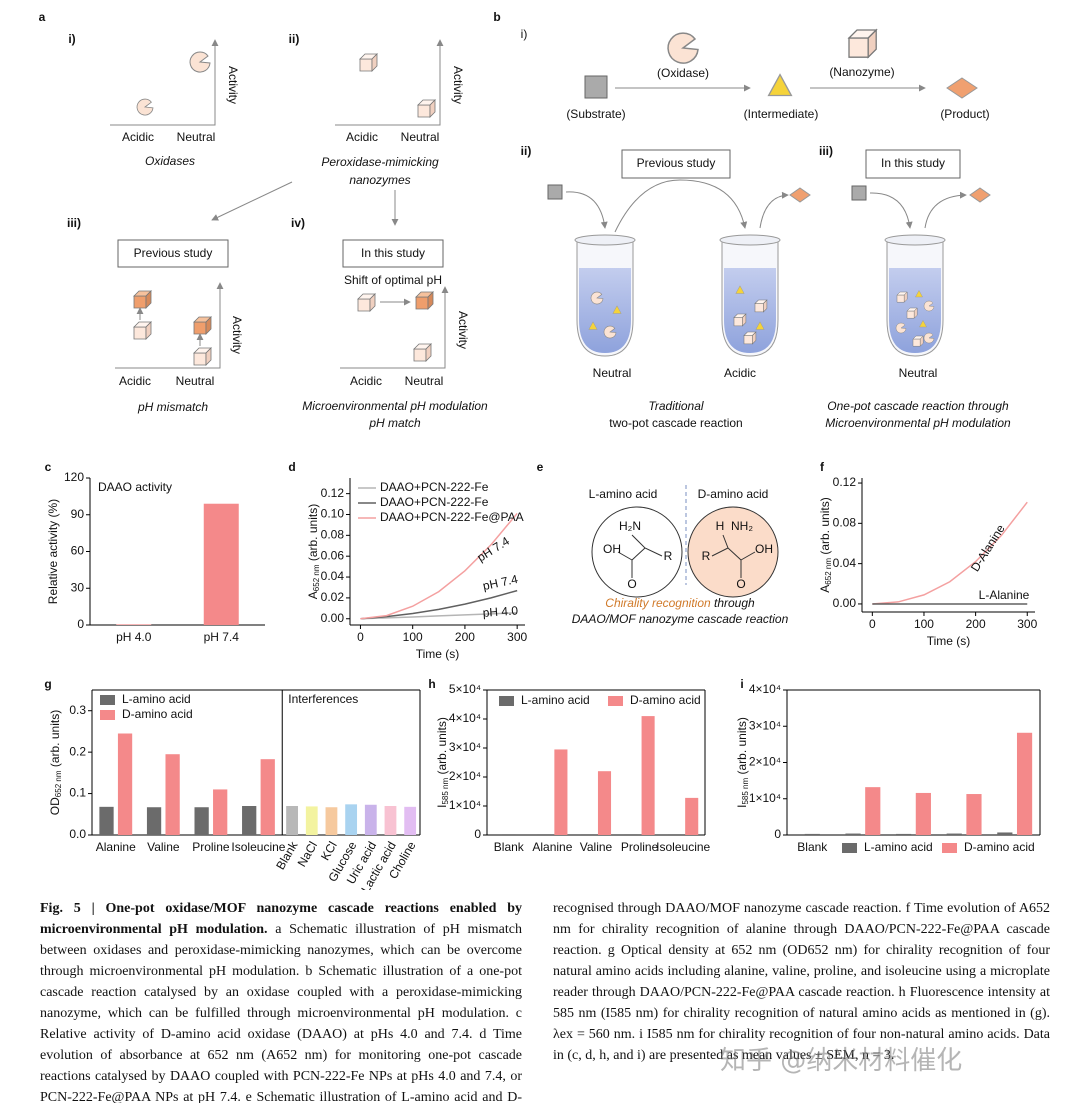 The width and height of the screenshot is (1080, 1103). I want to click on data-line, so click(439, 566).